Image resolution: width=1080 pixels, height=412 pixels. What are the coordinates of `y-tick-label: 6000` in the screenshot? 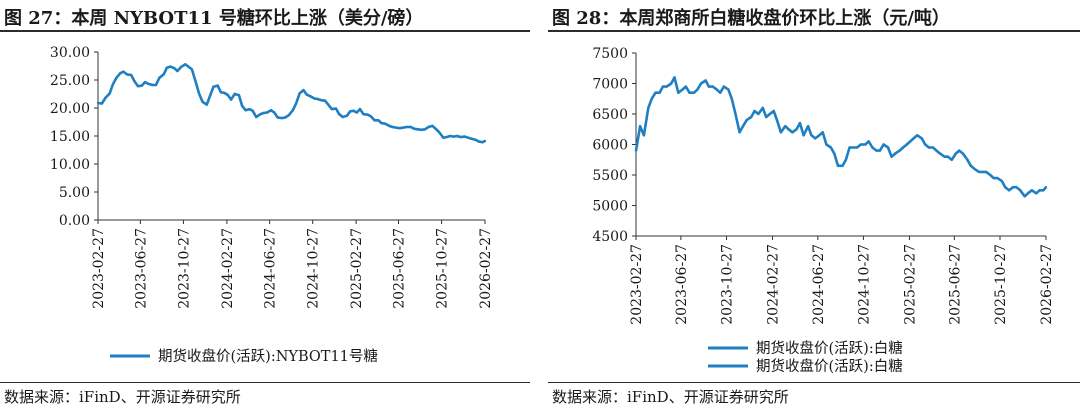 It's located at (610, 146).